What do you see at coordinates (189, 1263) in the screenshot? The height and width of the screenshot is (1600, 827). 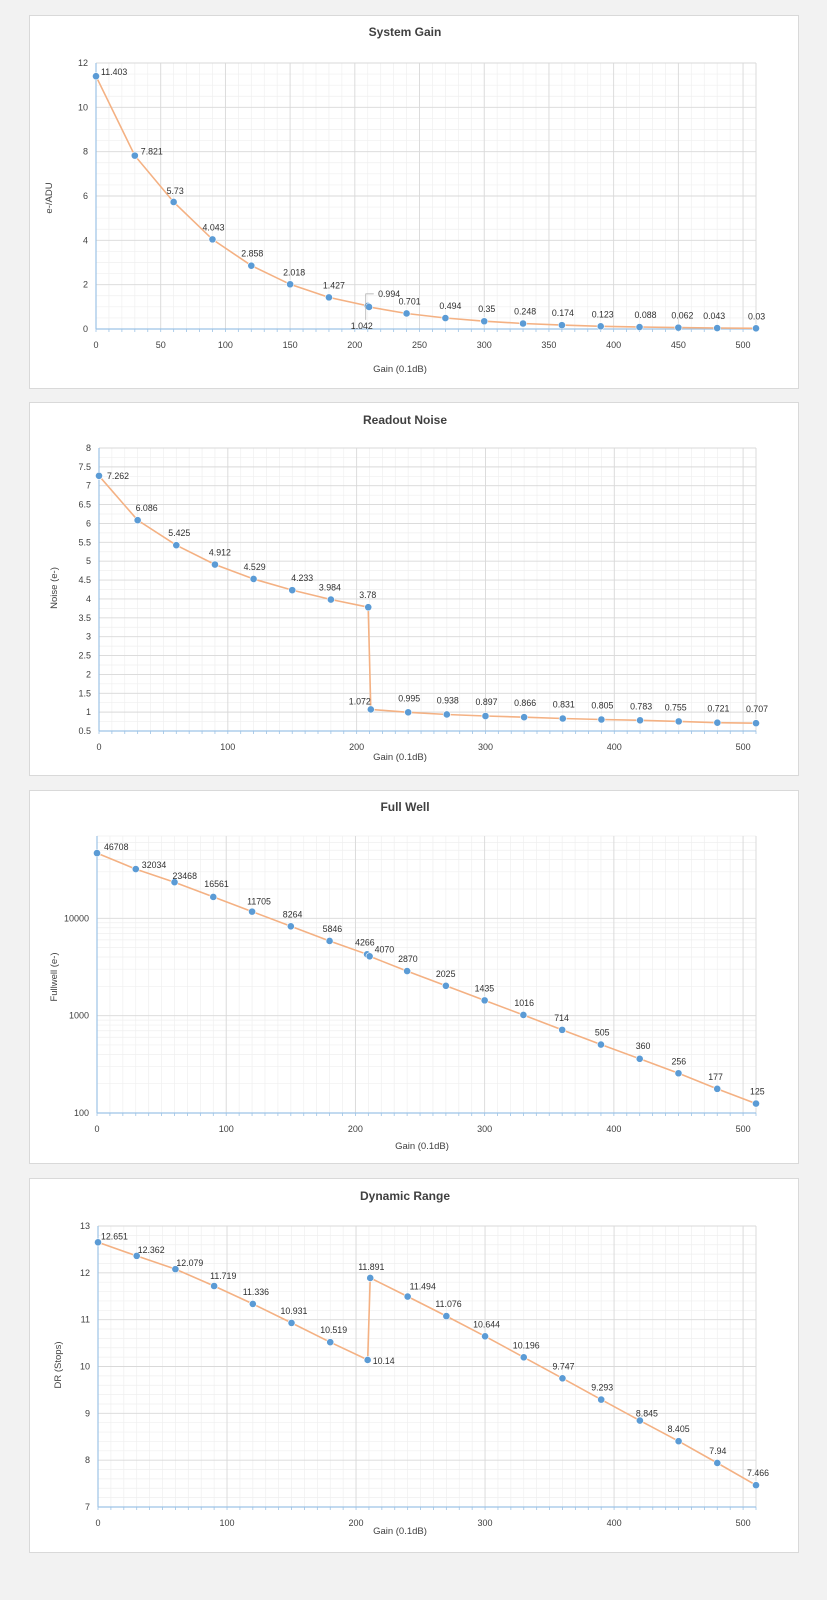 I see `data-label: 12.079` at bounding box center [189, 1263].